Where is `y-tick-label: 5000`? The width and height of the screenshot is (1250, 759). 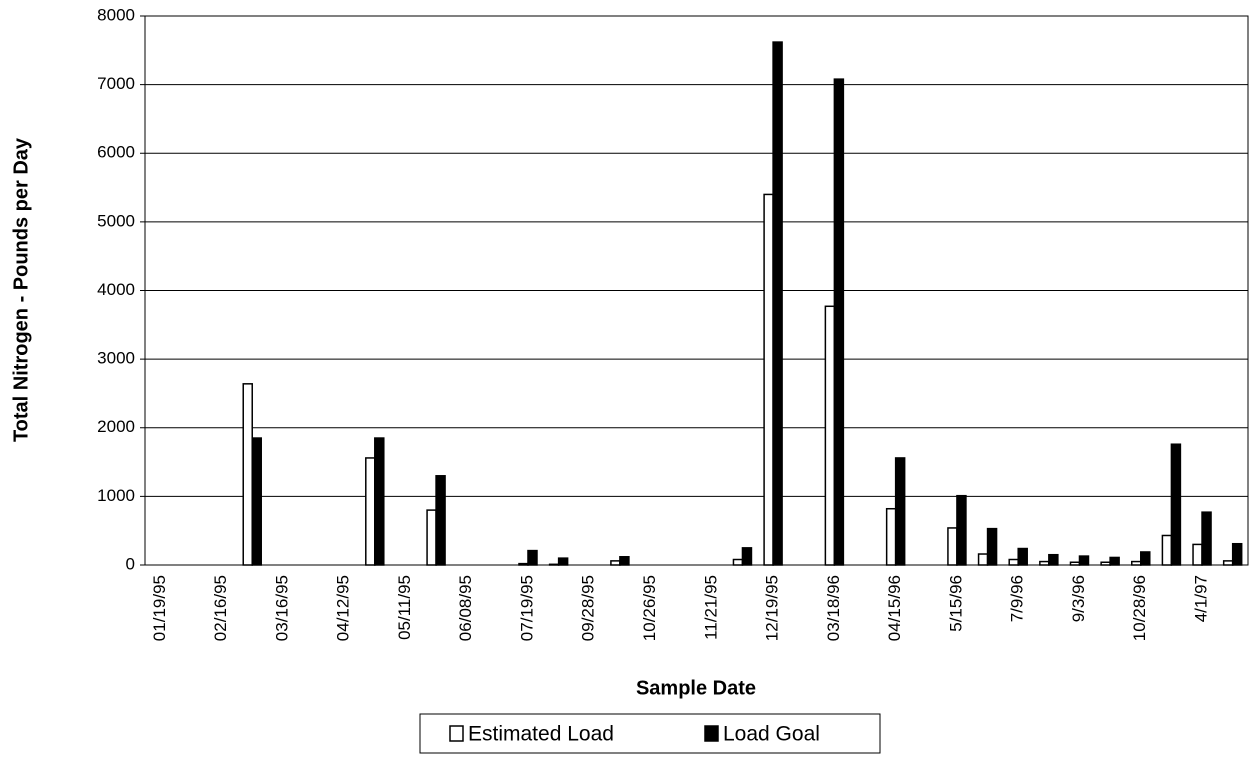
y-tick-label: 5000 is located at coordinates (116, 220).